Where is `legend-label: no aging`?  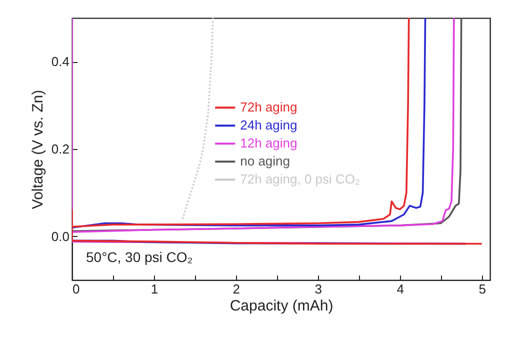 legend-label: no aging is located at coordinates (265, 161).